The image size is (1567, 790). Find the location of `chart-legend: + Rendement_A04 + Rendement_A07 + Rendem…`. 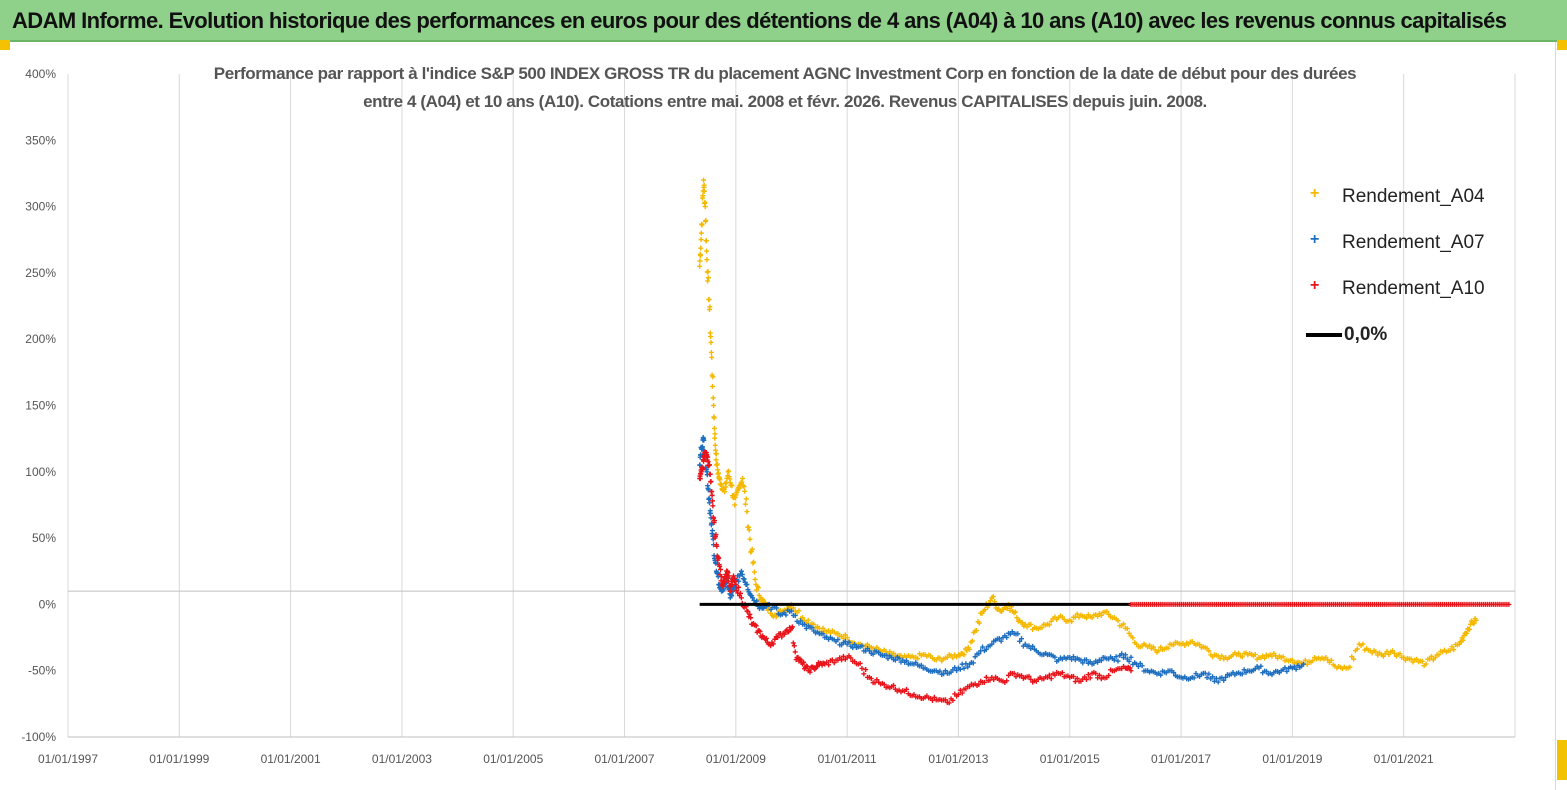

chart-legend: + Rendement_A04 + Rendement_A07 + Rendem… is located at coordinates (1395, 272).